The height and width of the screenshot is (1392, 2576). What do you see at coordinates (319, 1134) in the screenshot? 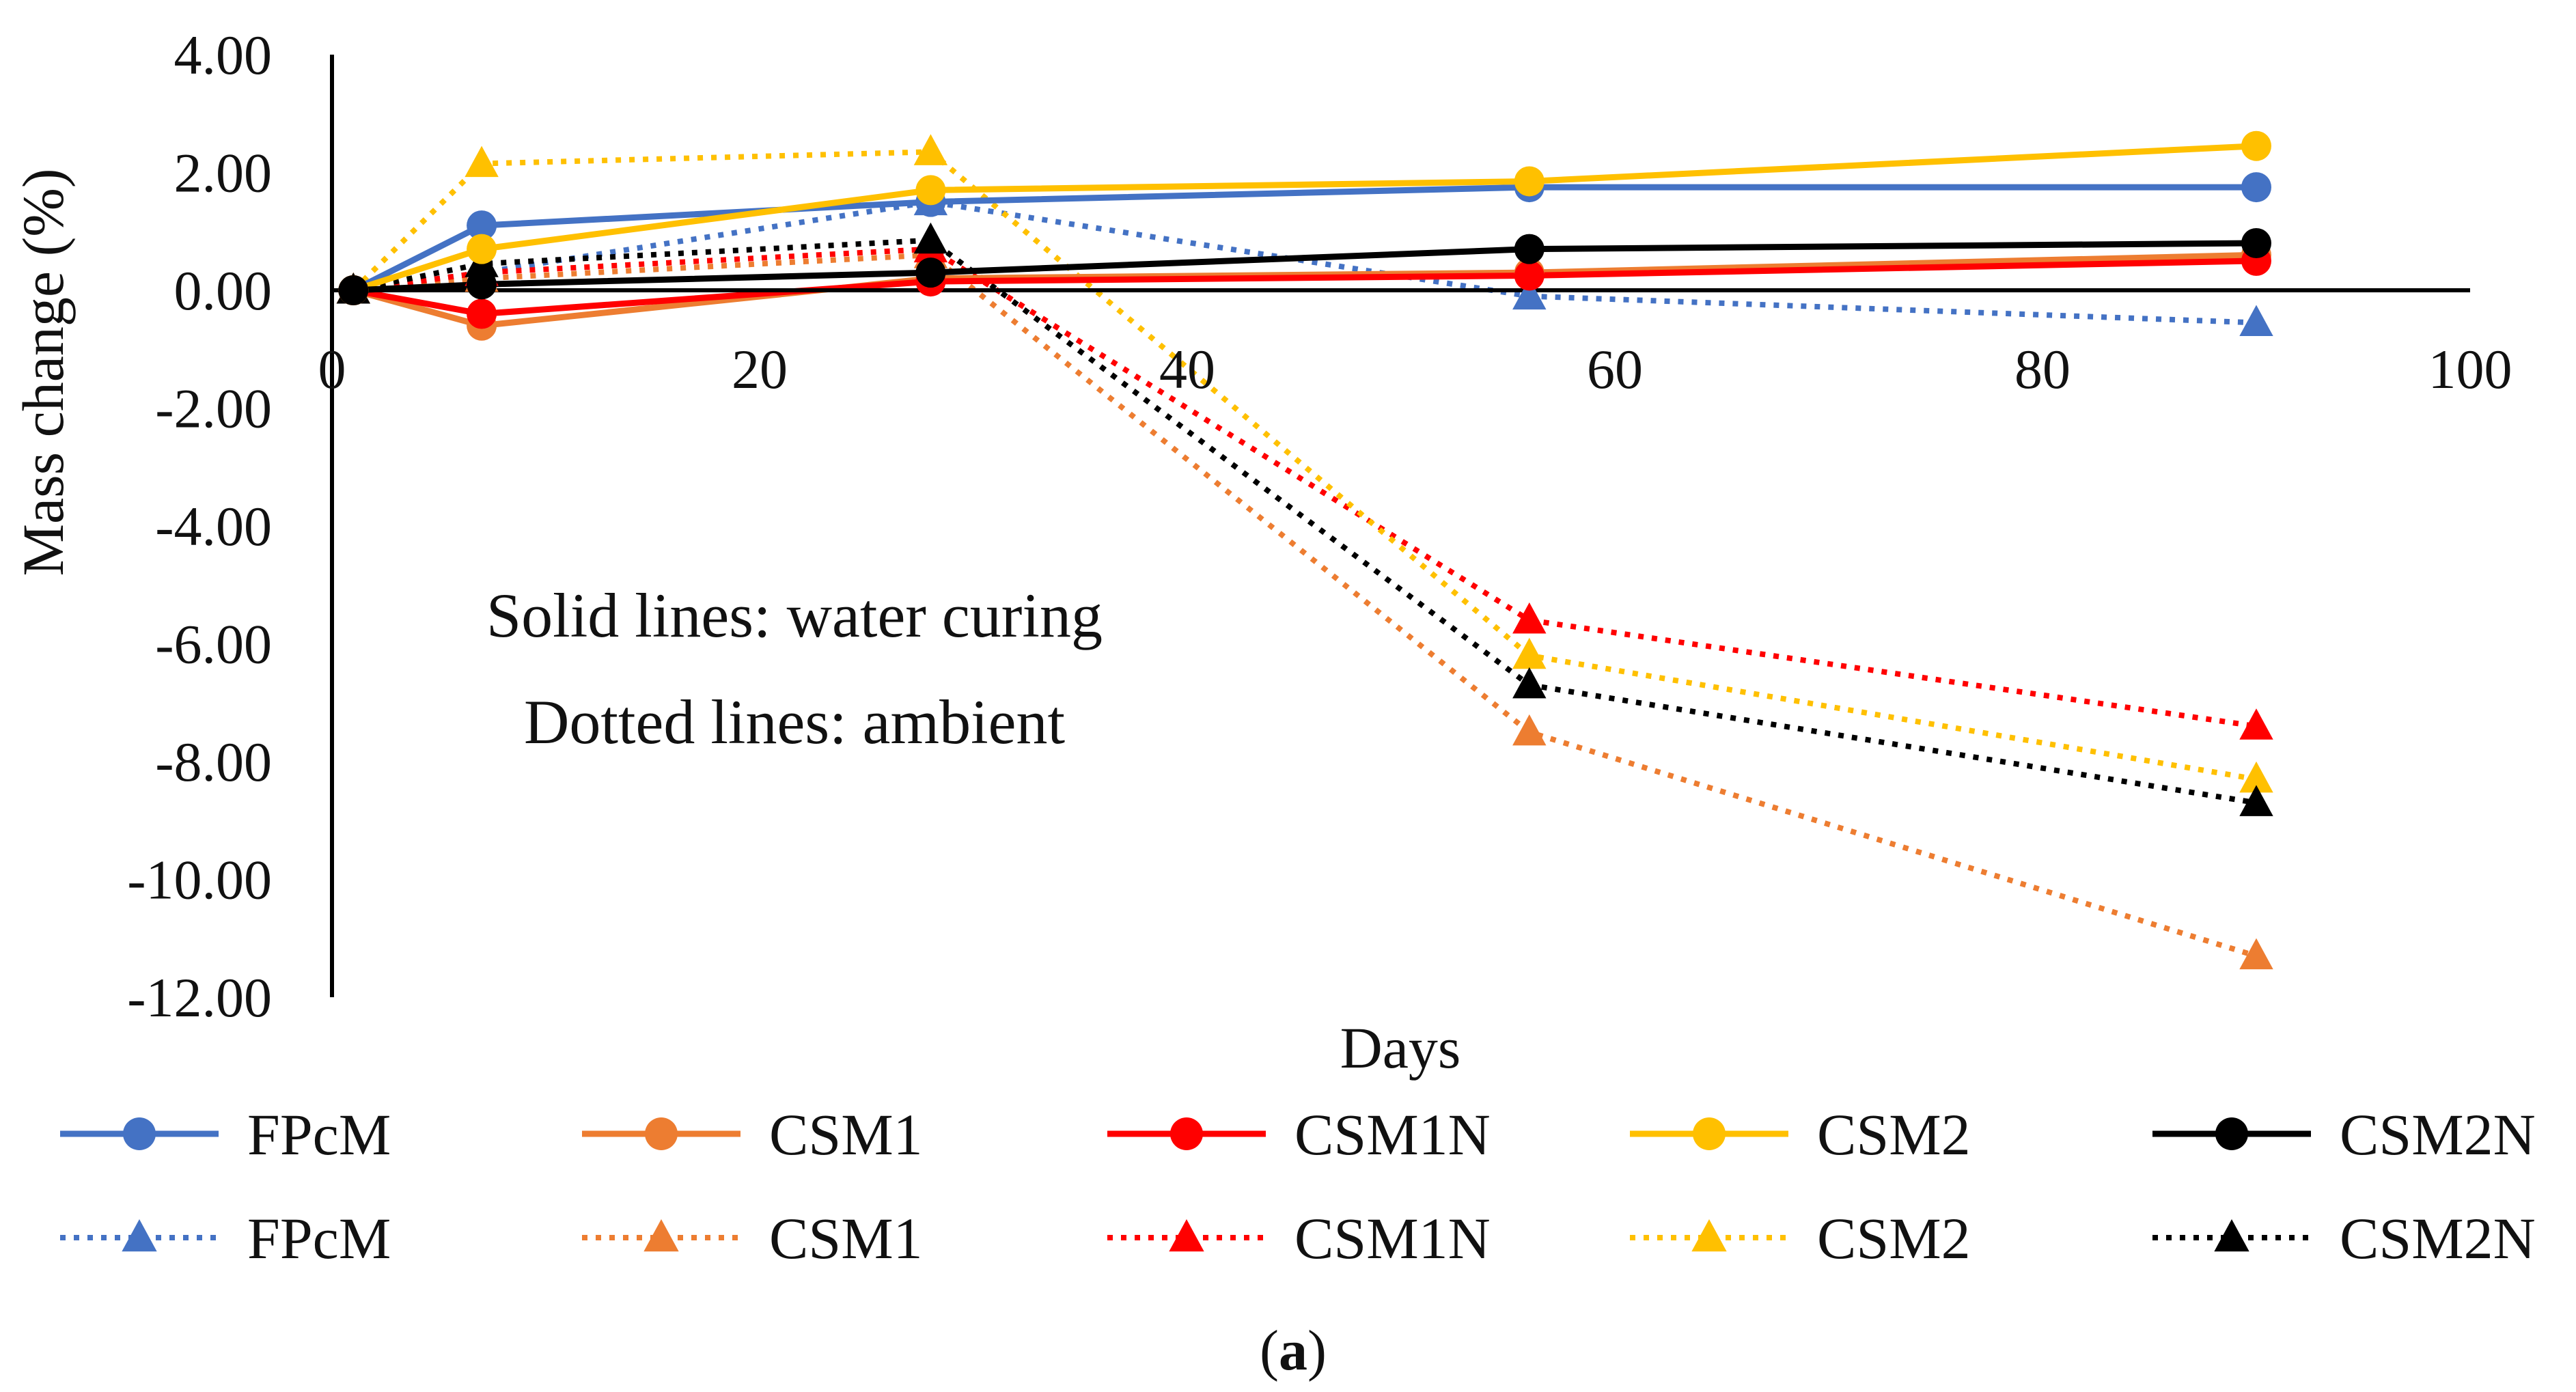
I see `legend-label-fpcm-water: FPcM` at bounding box center [319, 1134].